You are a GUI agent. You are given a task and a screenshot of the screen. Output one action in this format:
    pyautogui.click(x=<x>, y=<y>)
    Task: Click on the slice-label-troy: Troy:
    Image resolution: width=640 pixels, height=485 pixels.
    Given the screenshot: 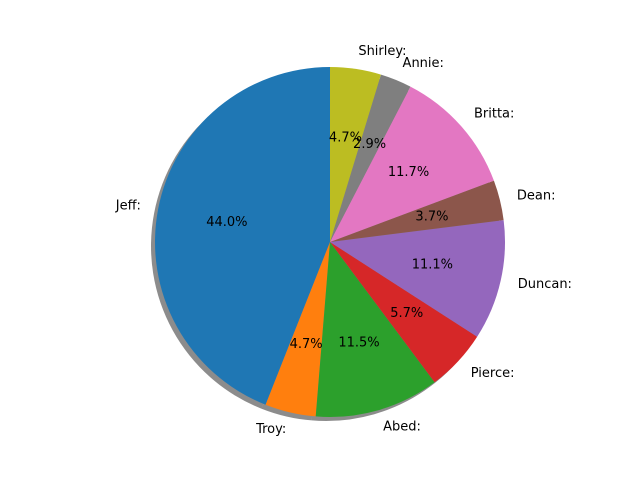 What is the action you would take?
    pyautogui.click(x=270, y=429)
    